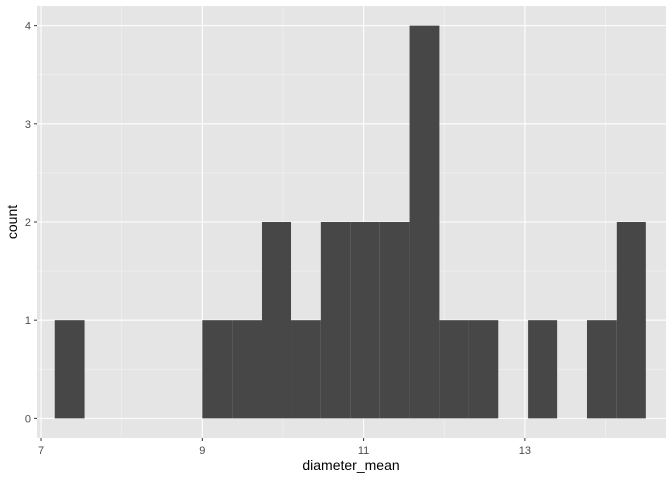 The width and height of the screenshot is (672, 480). Describe the element at coordinates (12, 222) in the screenshot. I see `y-axis-title: count` at that location.